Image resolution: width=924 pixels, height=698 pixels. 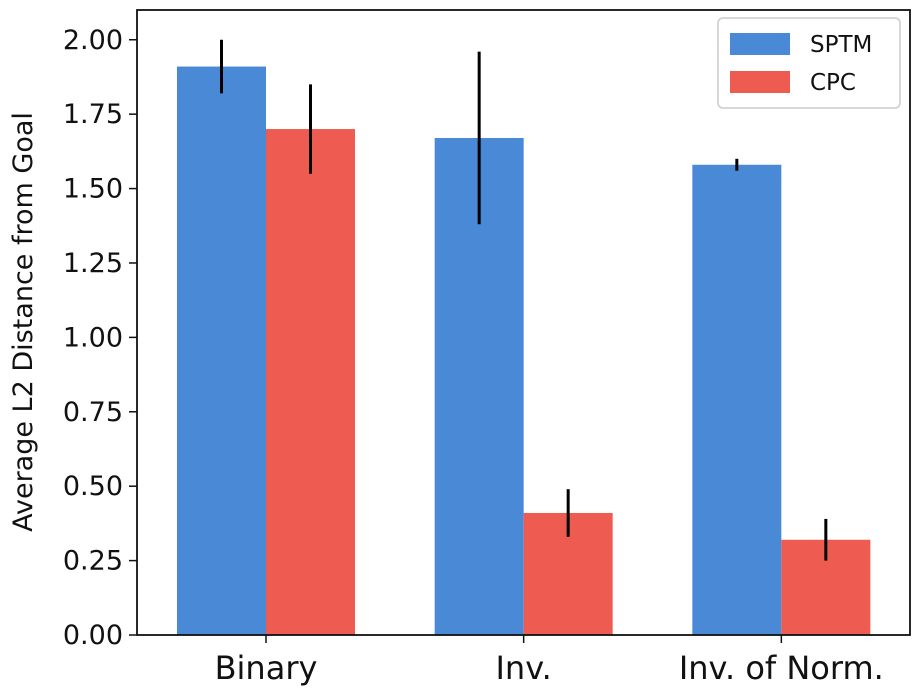 What do you see at coordinates (833, 83) in the screenshot?
I see `legend-label-cpc: CPC` at bounding box center [833, 83].